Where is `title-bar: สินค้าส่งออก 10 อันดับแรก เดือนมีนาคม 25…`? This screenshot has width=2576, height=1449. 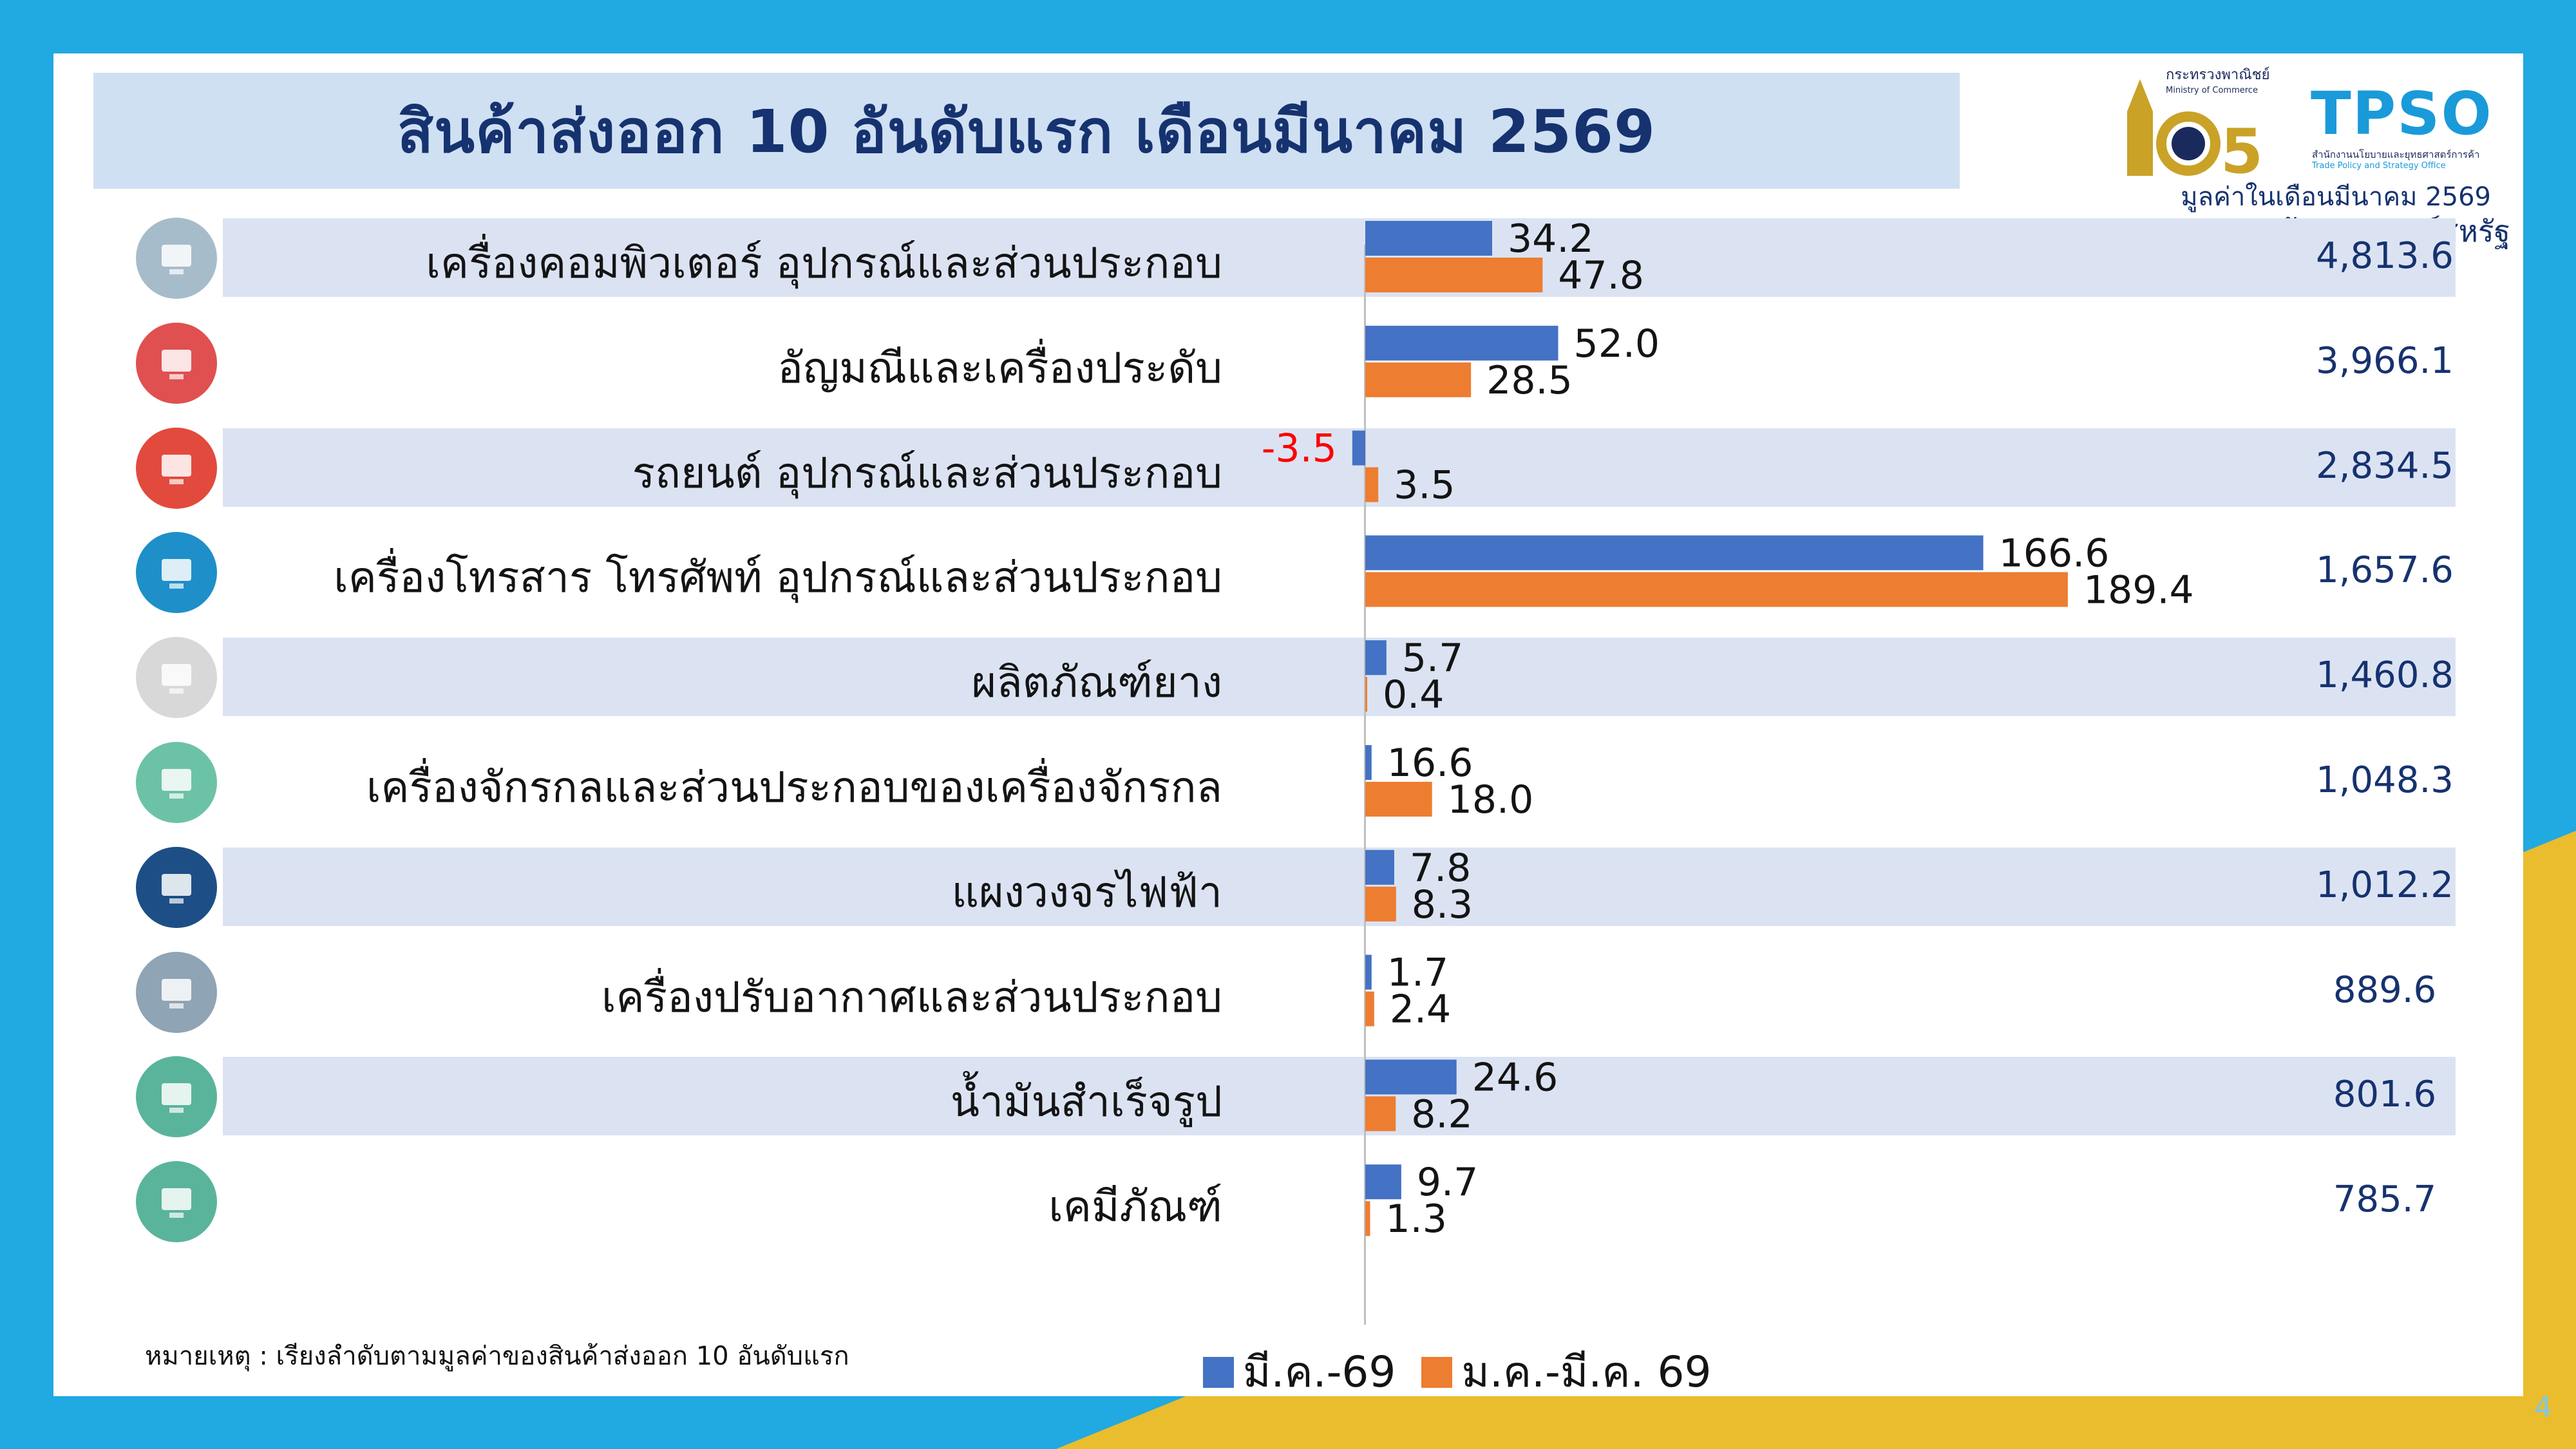
title-bar: สินค้าส่งออก 10 อันดับแรก เดือนมีนาคม 25… is located at coordinates (1027, 131).